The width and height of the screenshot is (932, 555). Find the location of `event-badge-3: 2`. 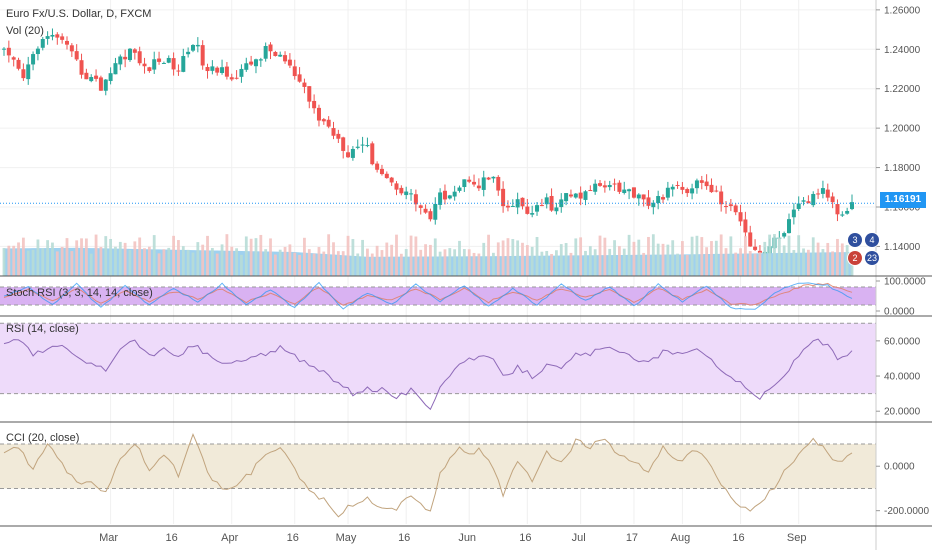

event-badge-3: 2 is located at coordinates (855, 258).